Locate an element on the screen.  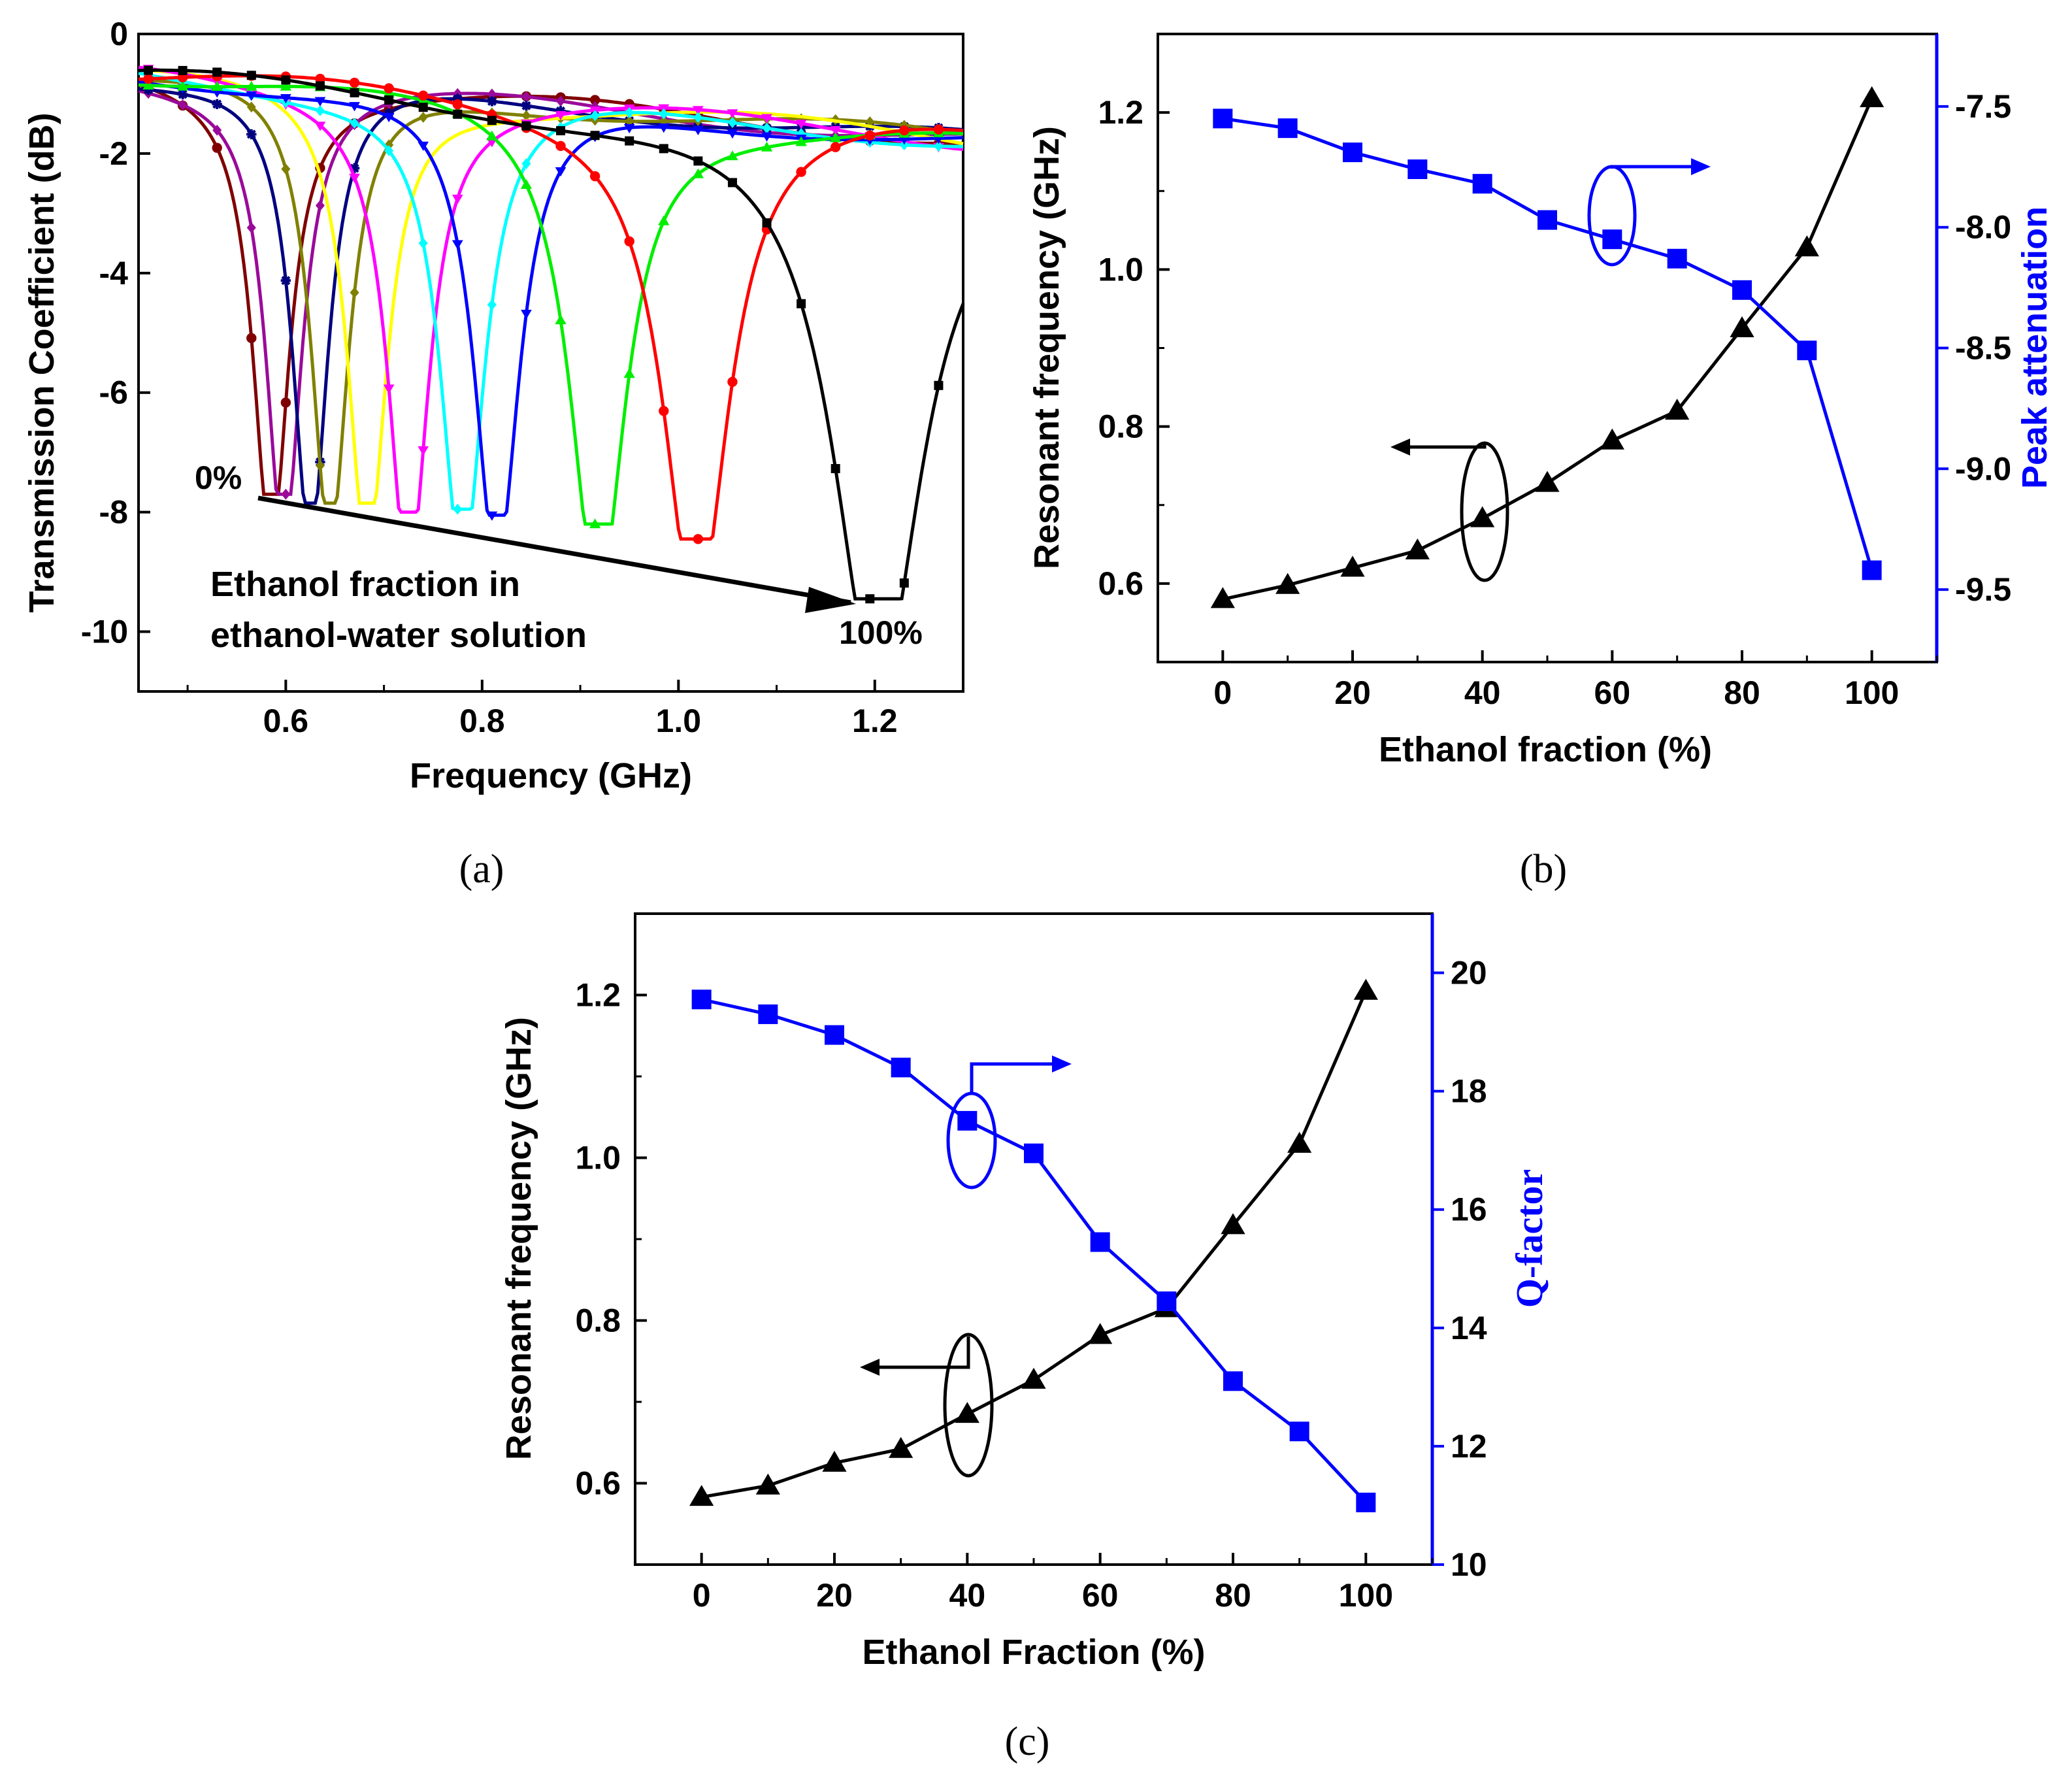
y2-tick-label: 14 is located at coordinates (1469, 1328).